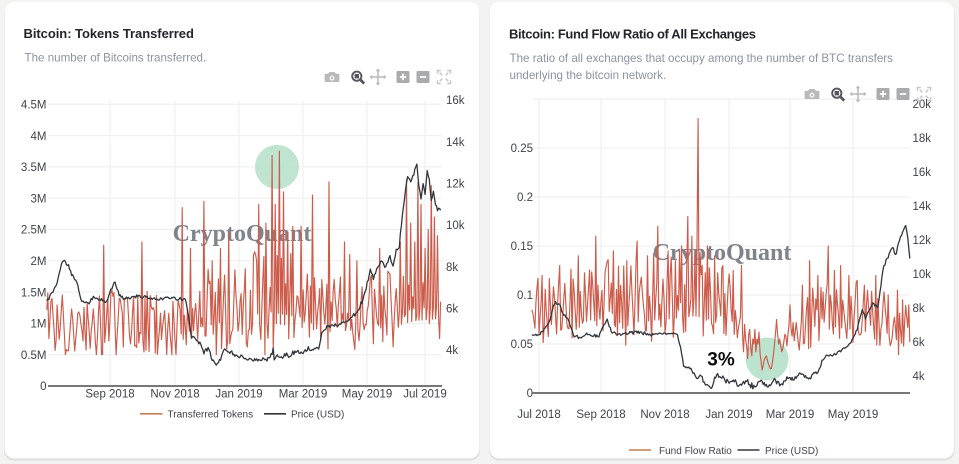 The width and height of the screenshot is (959, 464). Describe the element at coordinates (922, 105) in the screenshot. I see `svg-text: 20k` at that location.